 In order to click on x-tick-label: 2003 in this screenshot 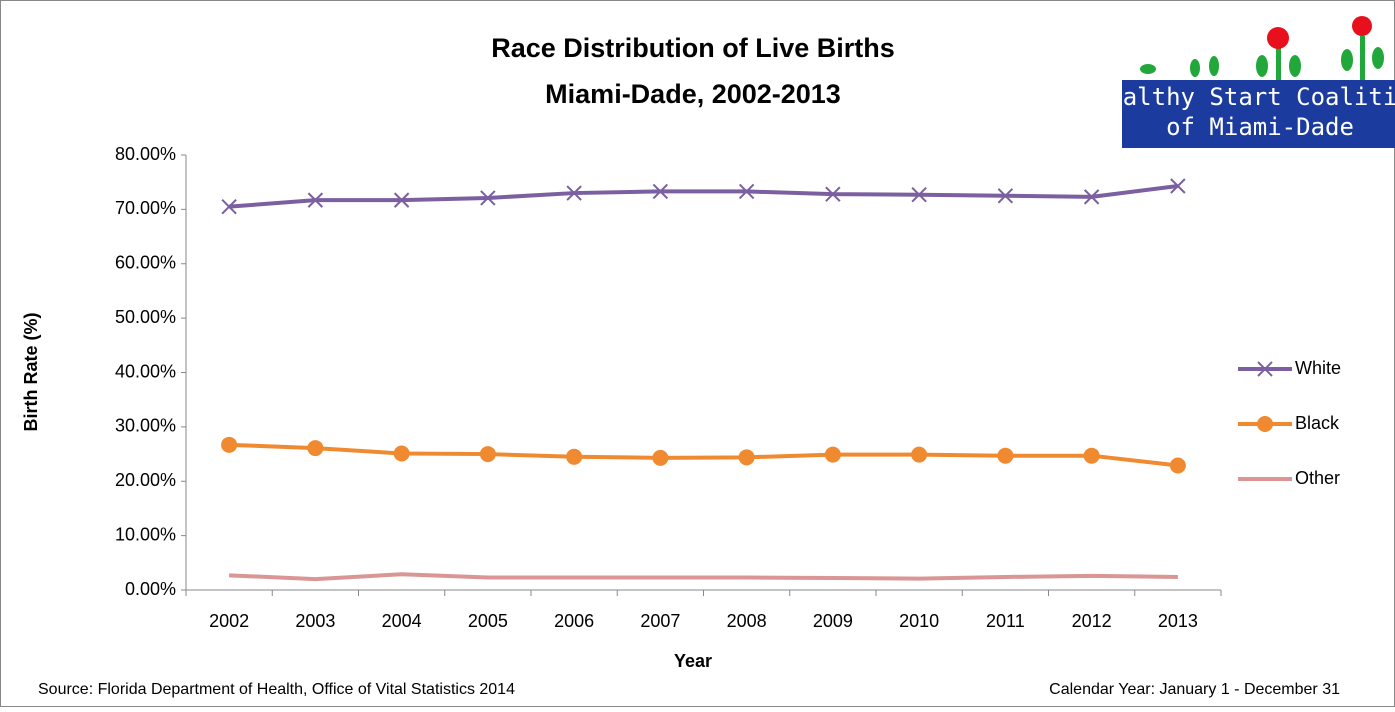, I will do `click(315, 621)`.